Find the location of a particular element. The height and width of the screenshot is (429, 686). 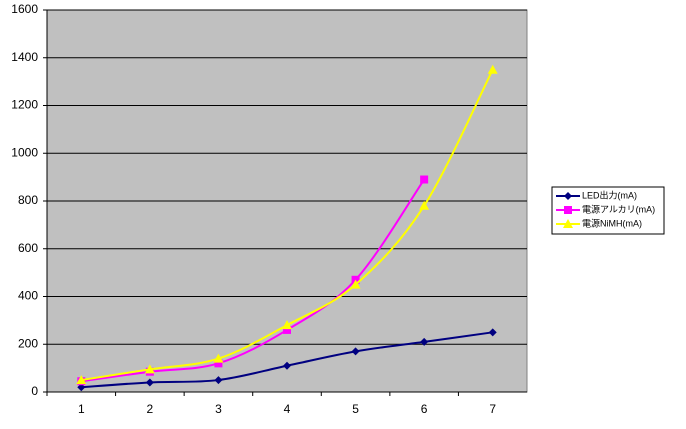

y-tick-label: 1600 is located at coordinates (24, 9).